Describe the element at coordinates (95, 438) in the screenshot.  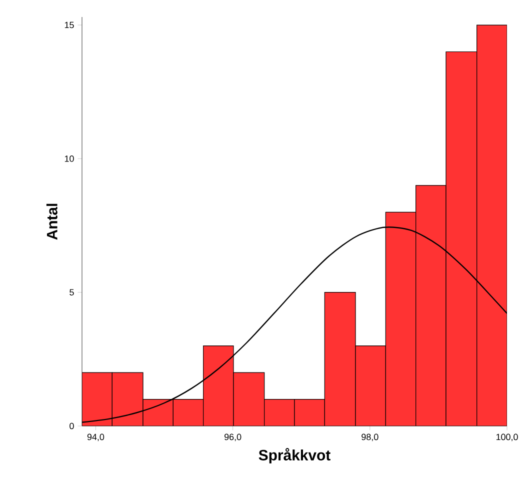
I see `x-tick-label: 94,0` at that location.